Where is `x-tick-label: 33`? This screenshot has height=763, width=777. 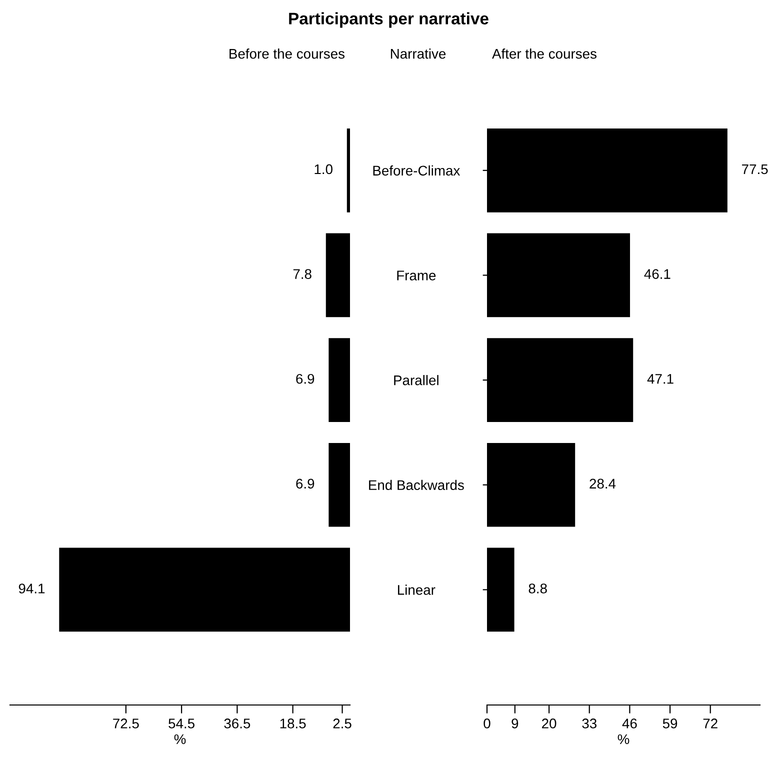 x-tick-label: 33 is located at coordinates (589, 723).